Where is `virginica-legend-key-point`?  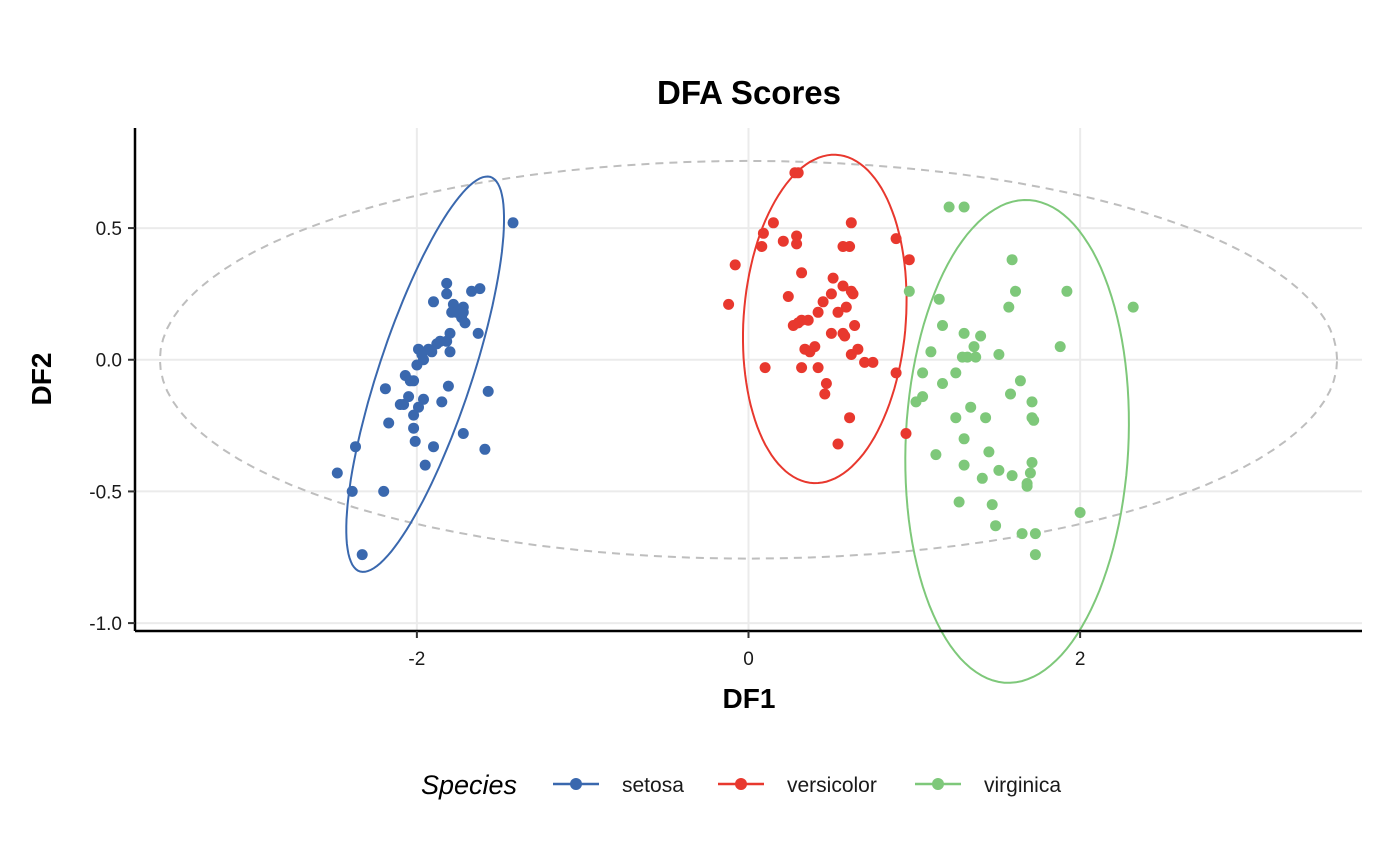 virginica-legend-key-point is located at coordinates (938, 784).